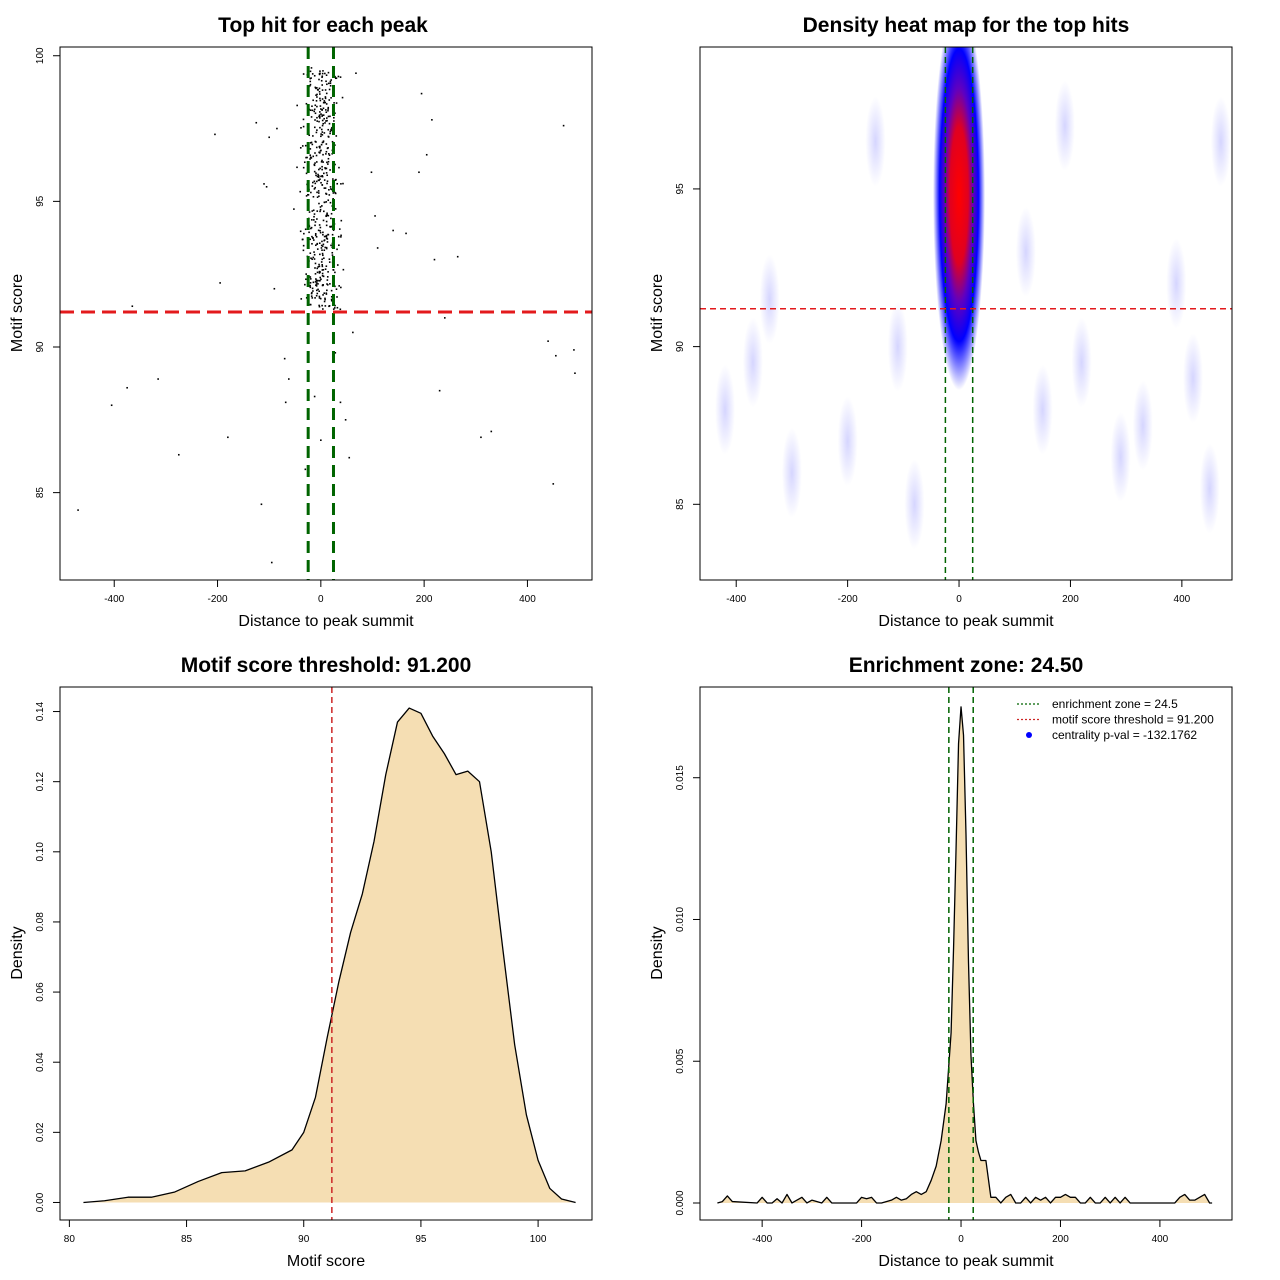 The image size is (1280, 1280). I want to click on chart-title: Top hit for each peak, so click(323, 25).